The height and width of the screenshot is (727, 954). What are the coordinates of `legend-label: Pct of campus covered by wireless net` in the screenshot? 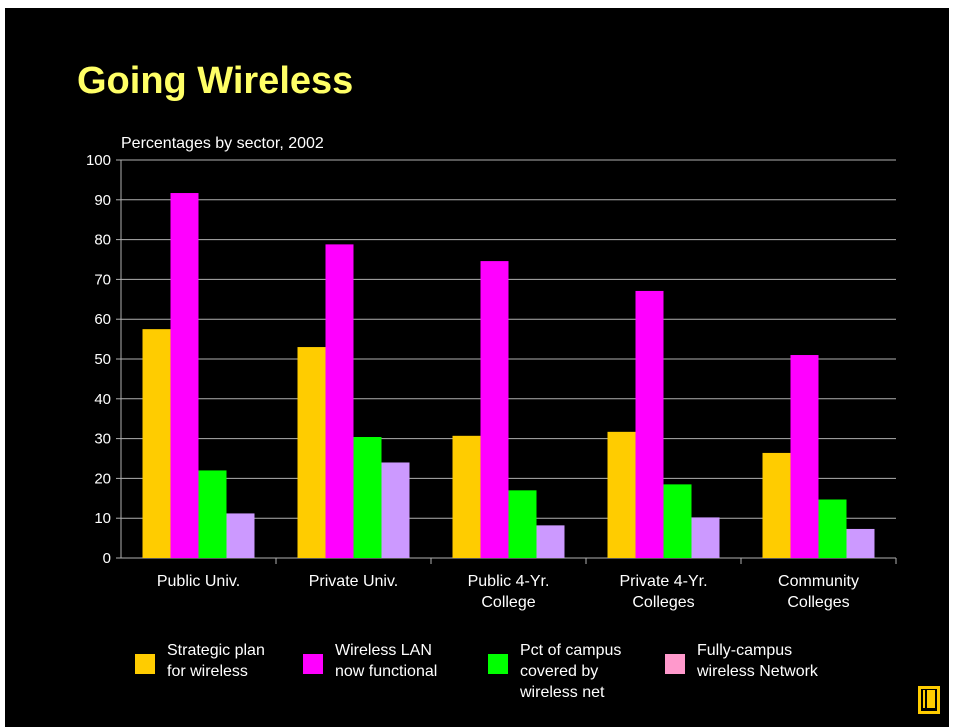 It's located at (585, 671).